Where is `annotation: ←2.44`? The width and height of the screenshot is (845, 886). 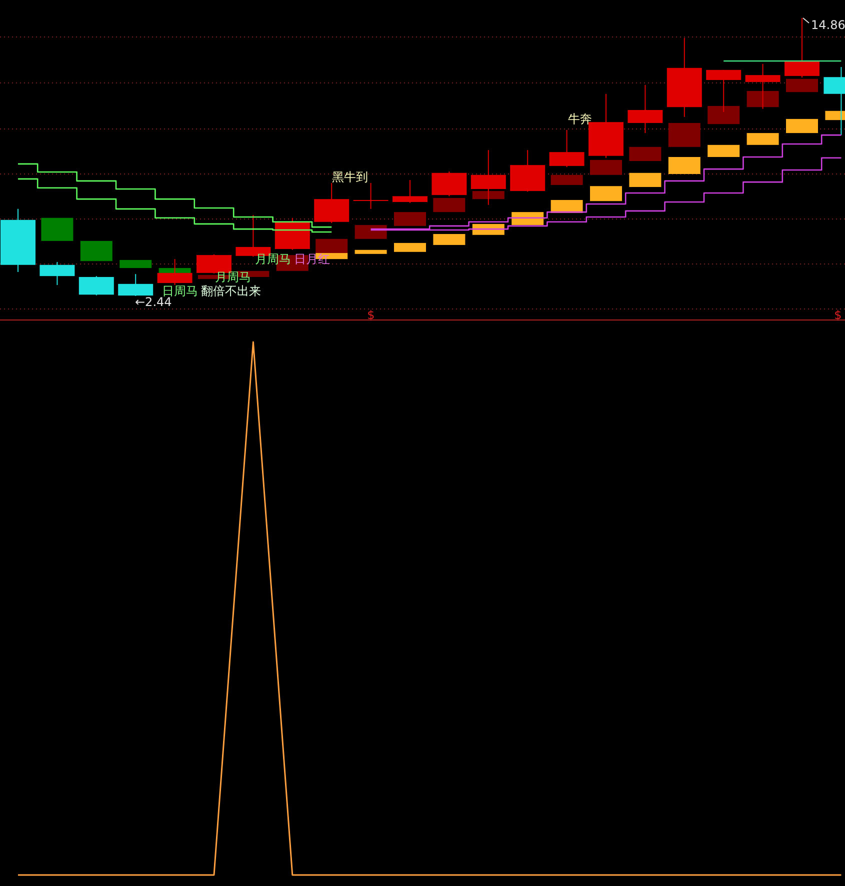 annotation: ←2.44 is located at coordinates (153, 302).